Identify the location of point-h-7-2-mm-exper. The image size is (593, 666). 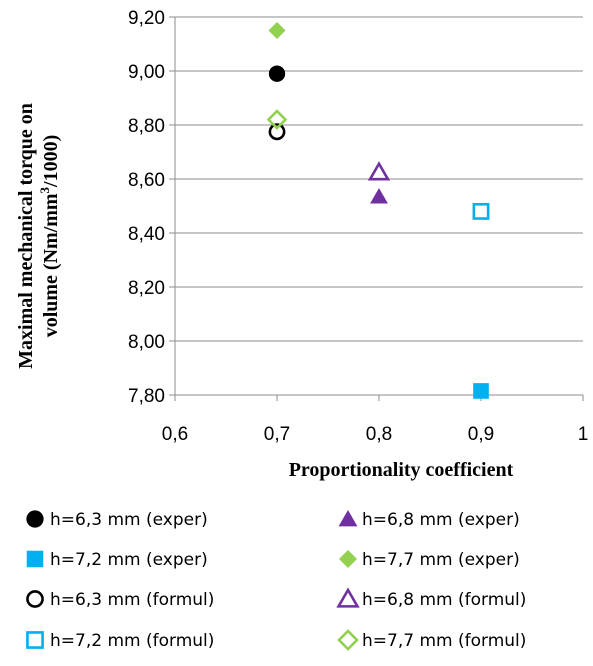
(481, 391).